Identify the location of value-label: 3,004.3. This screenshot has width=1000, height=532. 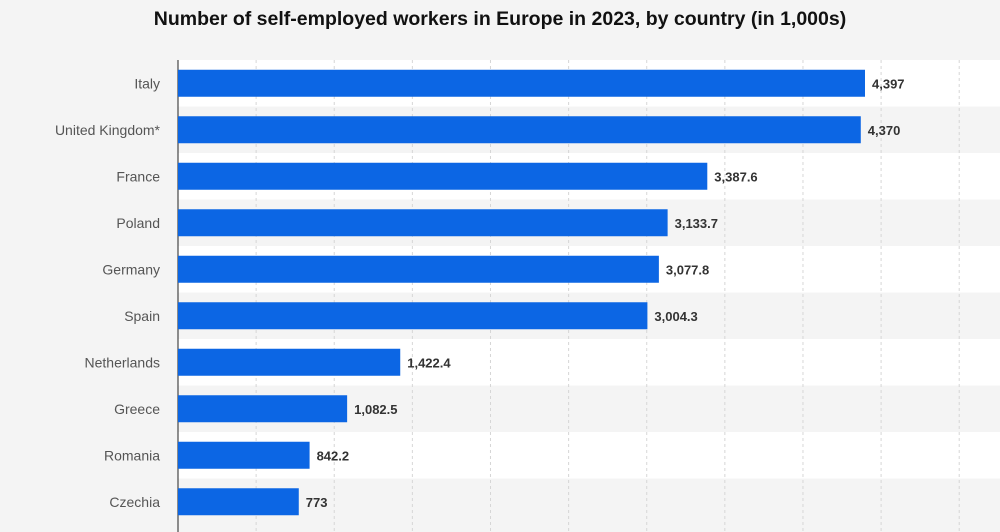
(675, 316).